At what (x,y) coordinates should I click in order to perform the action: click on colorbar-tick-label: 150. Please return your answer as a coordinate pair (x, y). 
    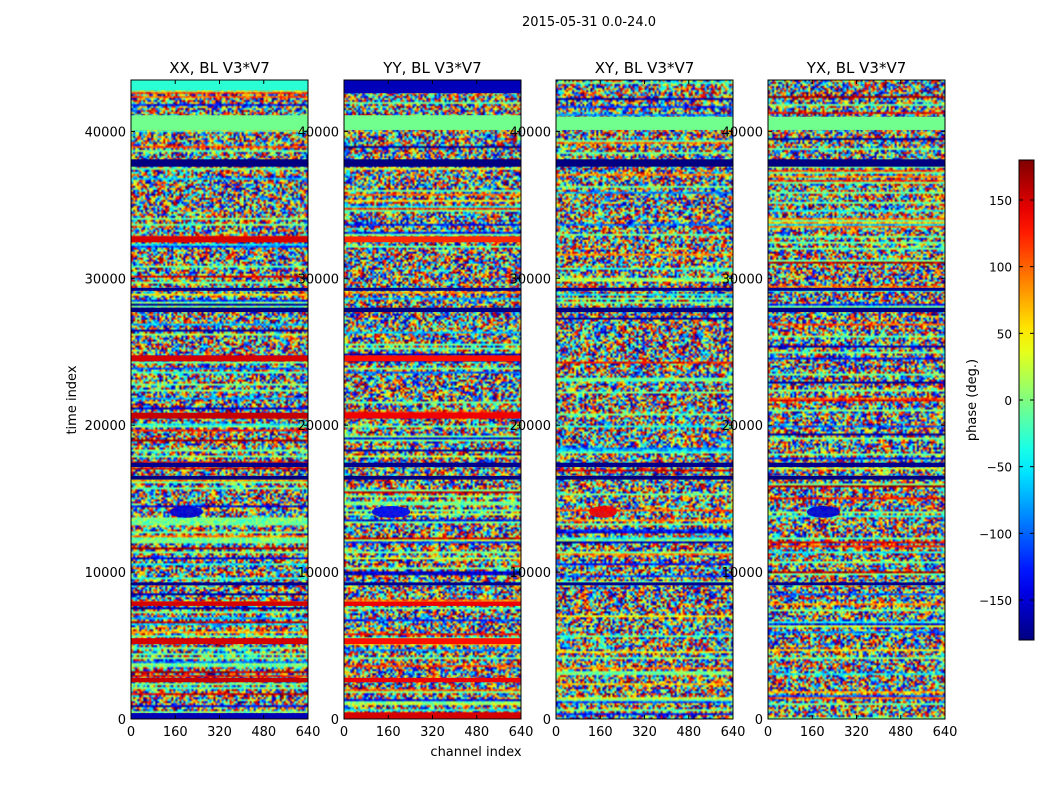
    Looking at the image, I should click on (1000, 201).